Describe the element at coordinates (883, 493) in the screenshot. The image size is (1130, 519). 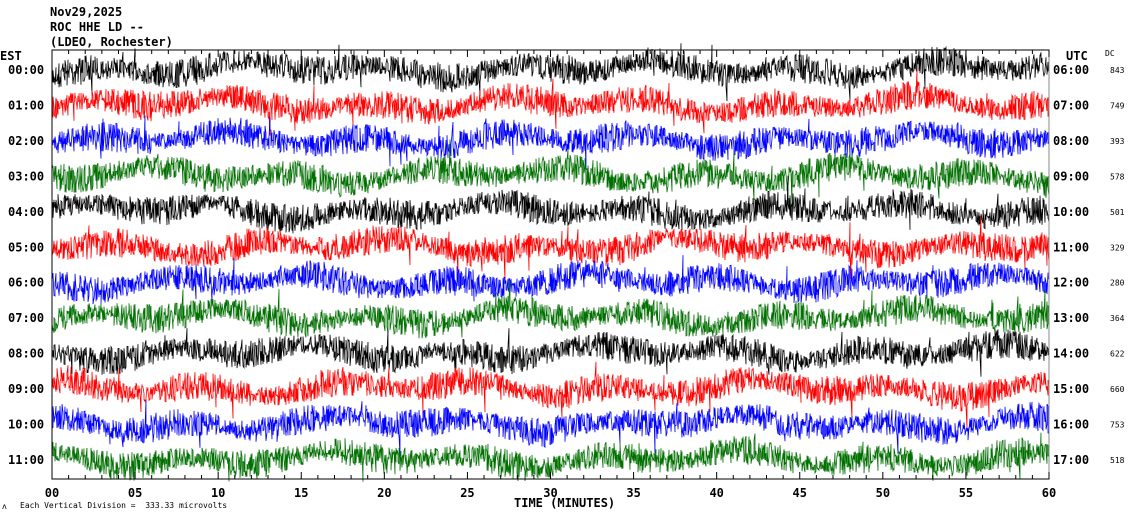
I see `x-tick-label: 50` at that location.